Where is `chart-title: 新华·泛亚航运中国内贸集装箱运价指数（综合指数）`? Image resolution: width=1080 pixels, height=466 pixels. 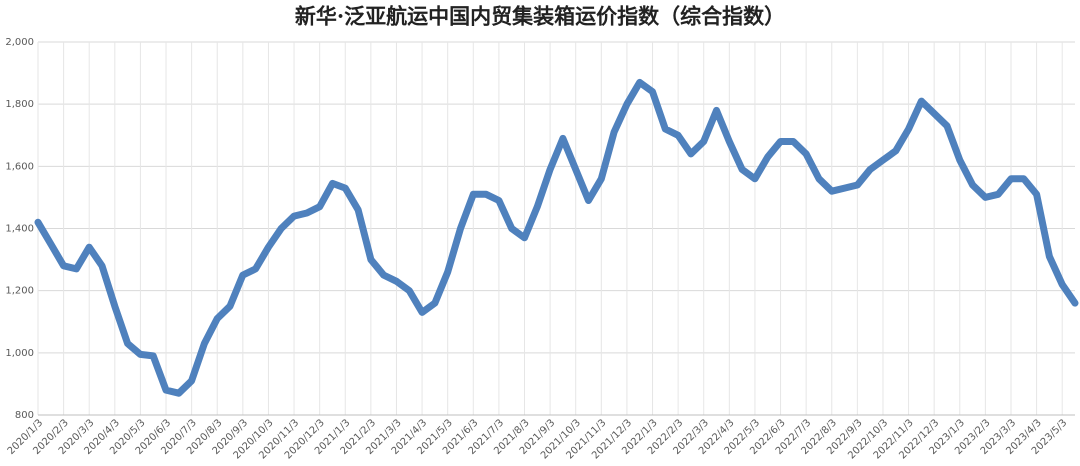
chart-title: 新华·泛亚航运中国内贸集装箱运价指数（综合指数） is located at coordinates (540, 16).